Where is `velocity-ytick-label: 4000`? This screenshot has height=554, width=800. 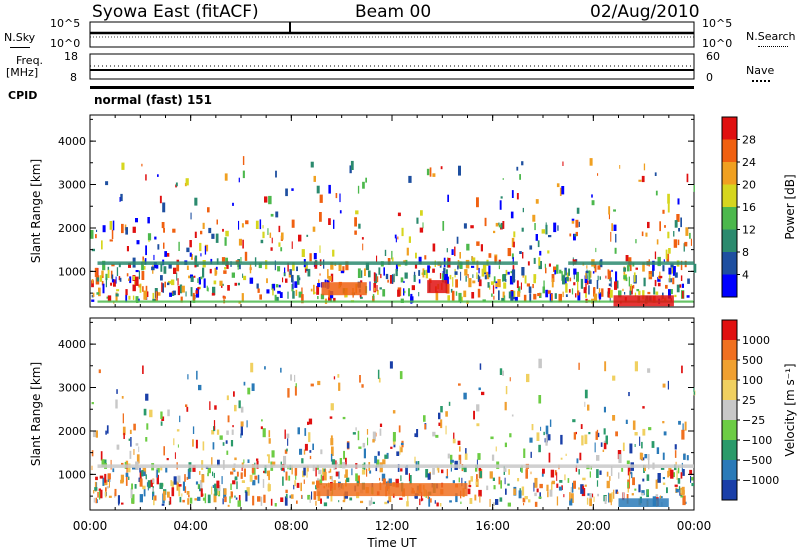
velocity-ytick-label: 4000 is located at coordinates (72, 344).